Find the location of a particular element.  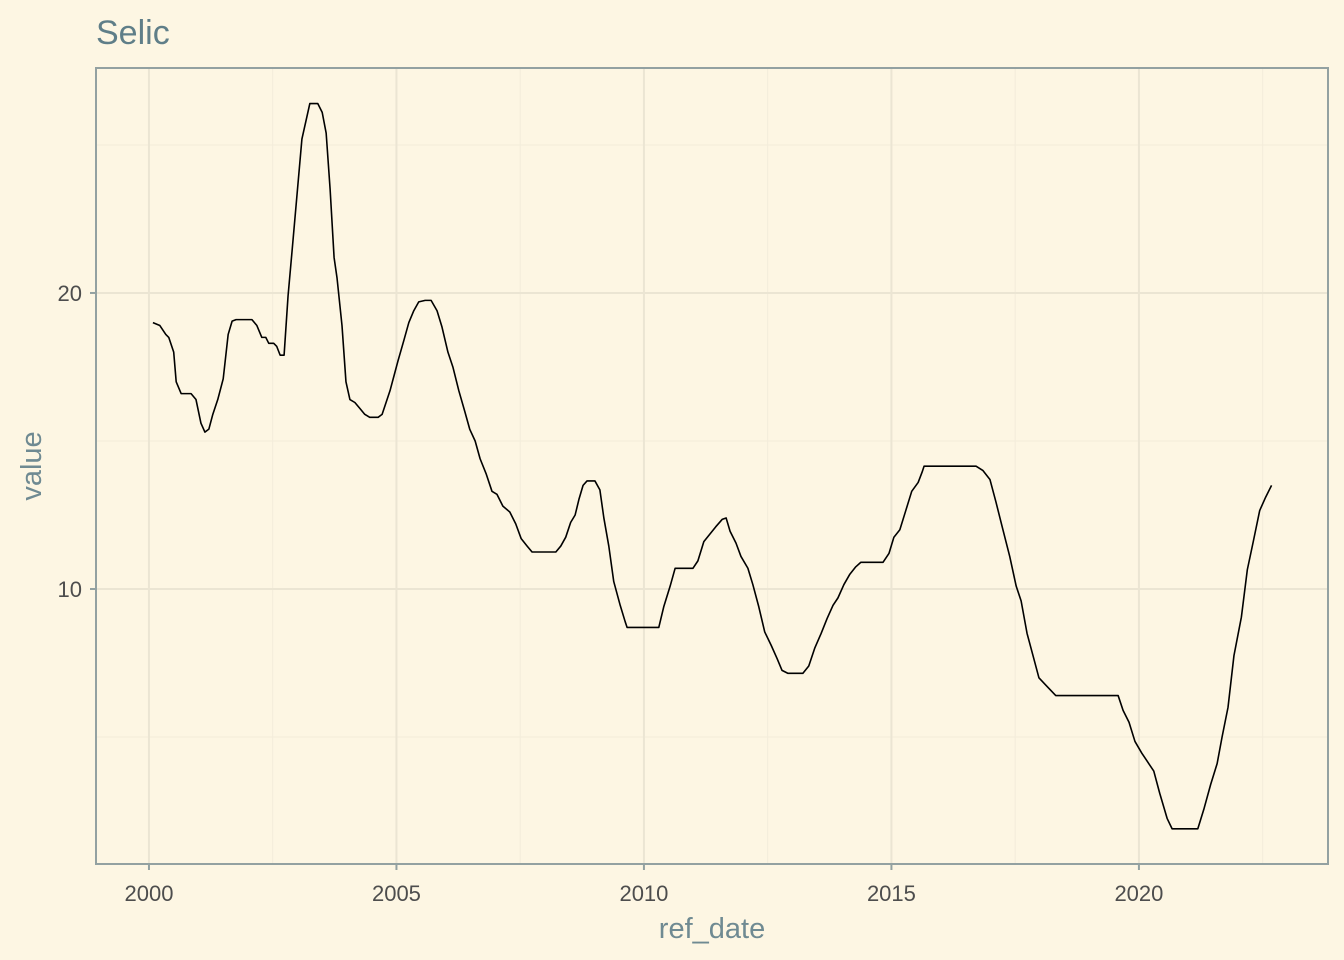

chart-title: Selic is located at coordinates (133, 33).